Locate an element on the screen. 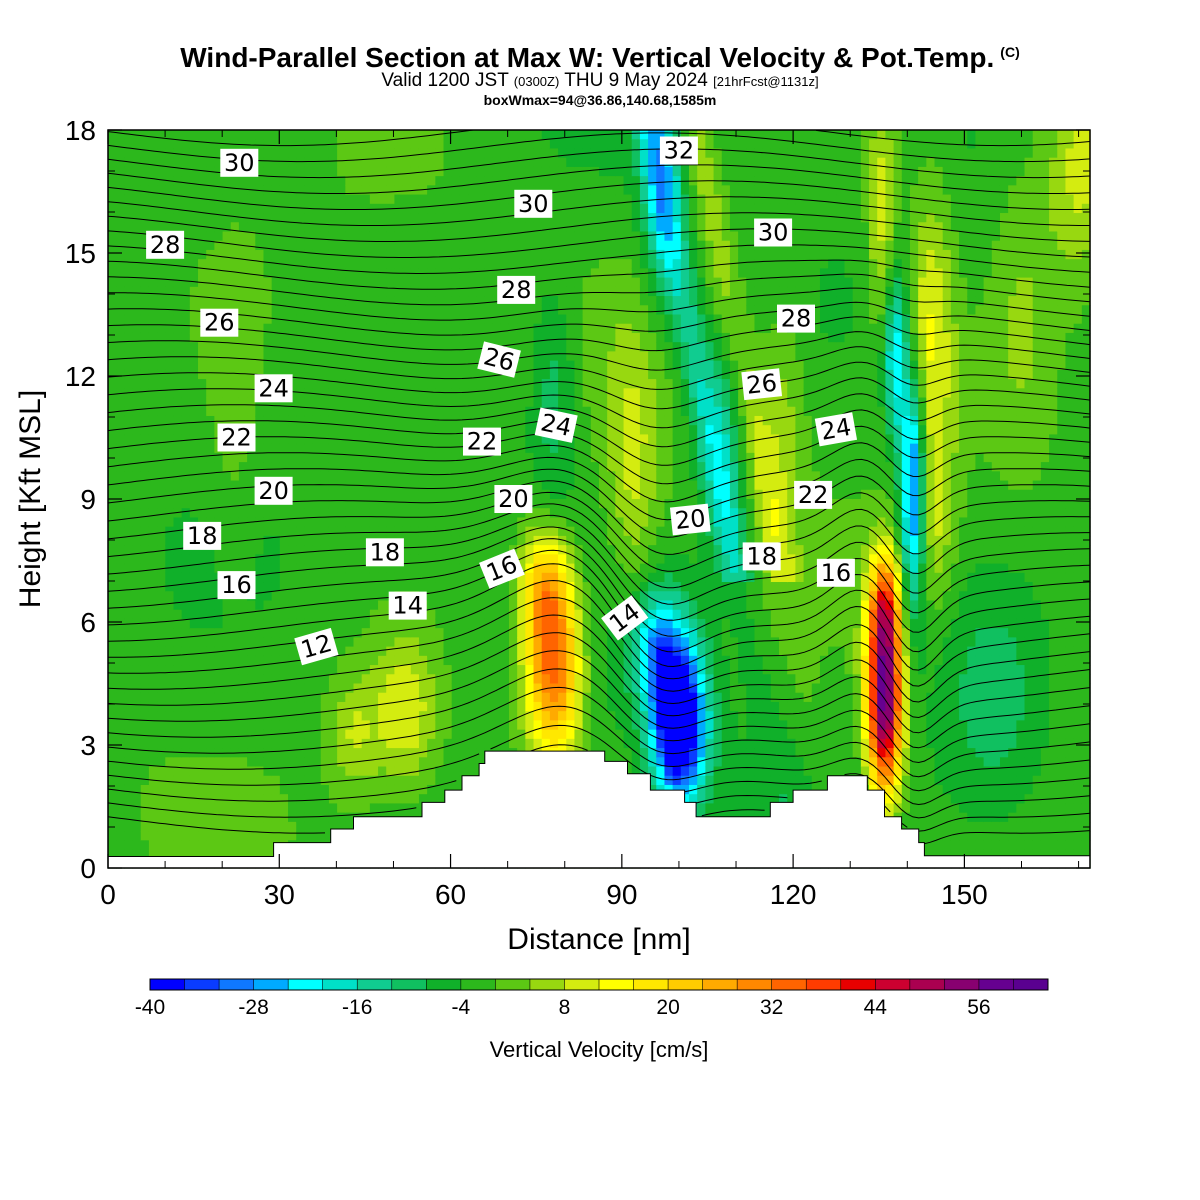  valid-utc: (0300Z) is located at coordinates (536, 81).